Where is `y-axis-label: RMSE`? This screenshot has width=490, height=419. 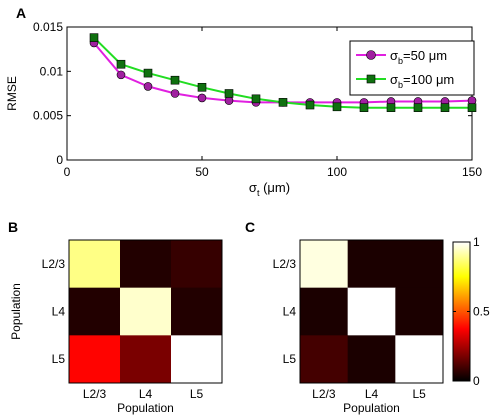
y-axis-label: RMSE is located at coordinates (12, 93).